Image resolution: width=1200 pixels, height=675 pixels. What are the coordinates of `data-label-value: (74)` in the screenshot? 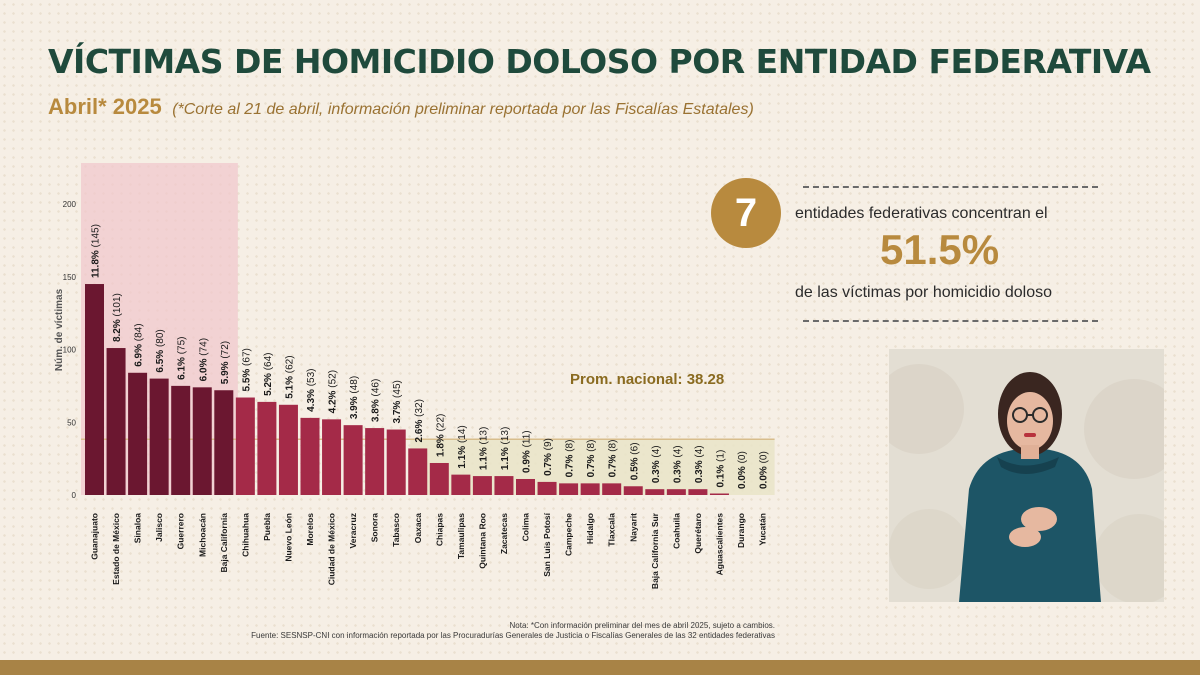 It's located at (203, 348).